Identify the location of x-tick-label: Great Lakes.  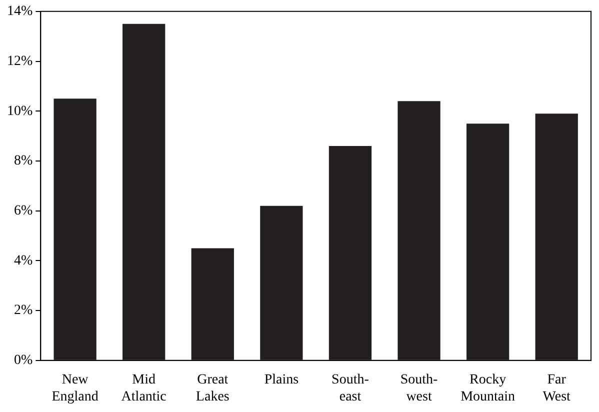
(213, 388).